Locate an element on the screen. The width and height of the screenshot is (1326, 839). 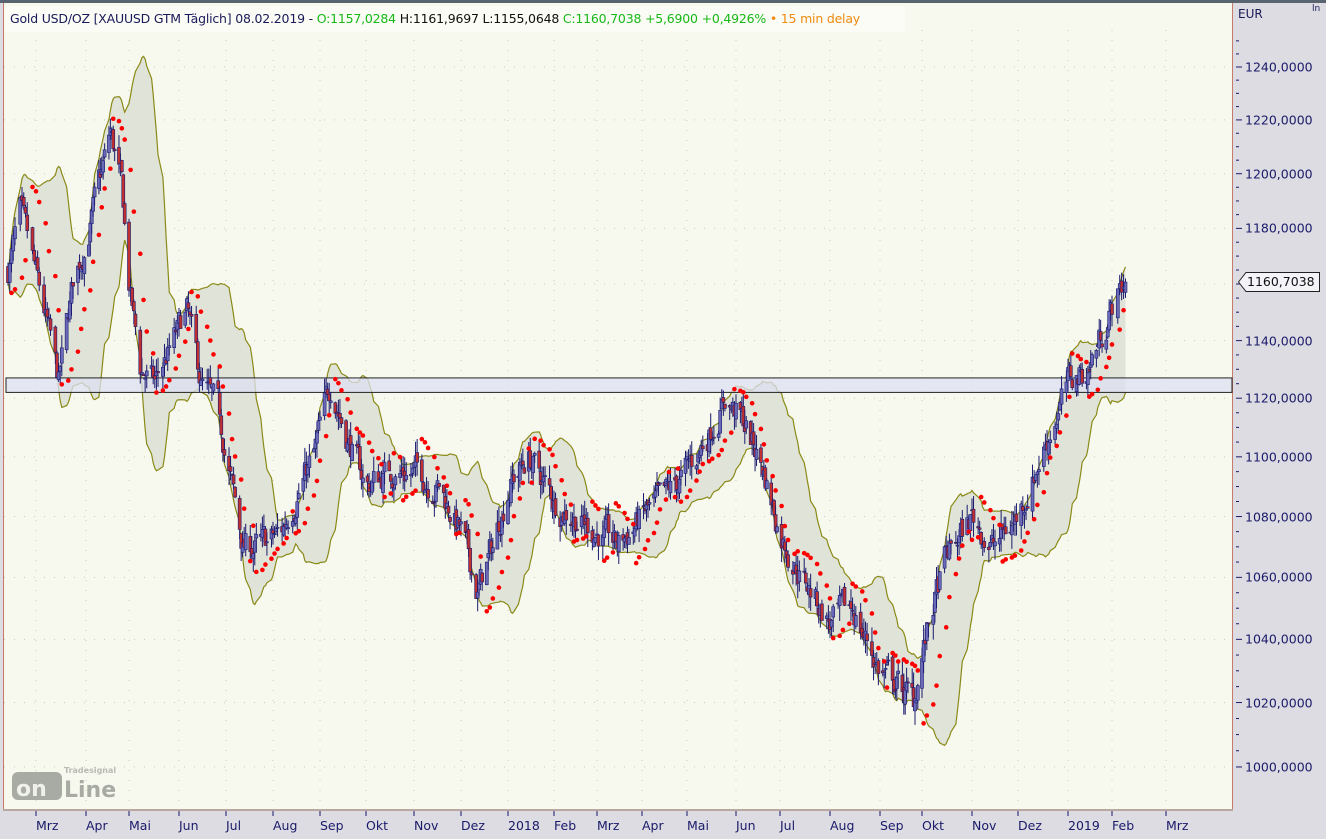
x-tick-label: Jun is located at coordinates (746, 825).